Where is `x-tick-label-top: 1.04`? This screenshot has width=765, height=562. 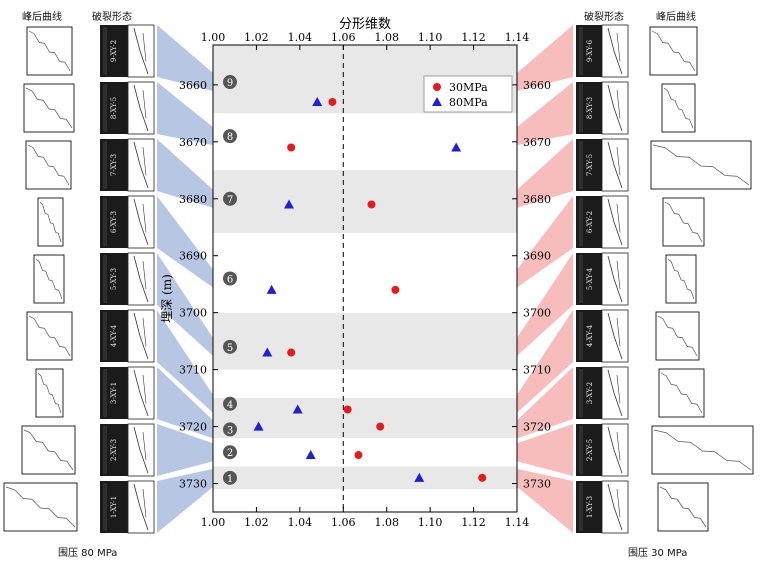 x-tick-label-top: 1.04 is located at coordinates (300, 37).